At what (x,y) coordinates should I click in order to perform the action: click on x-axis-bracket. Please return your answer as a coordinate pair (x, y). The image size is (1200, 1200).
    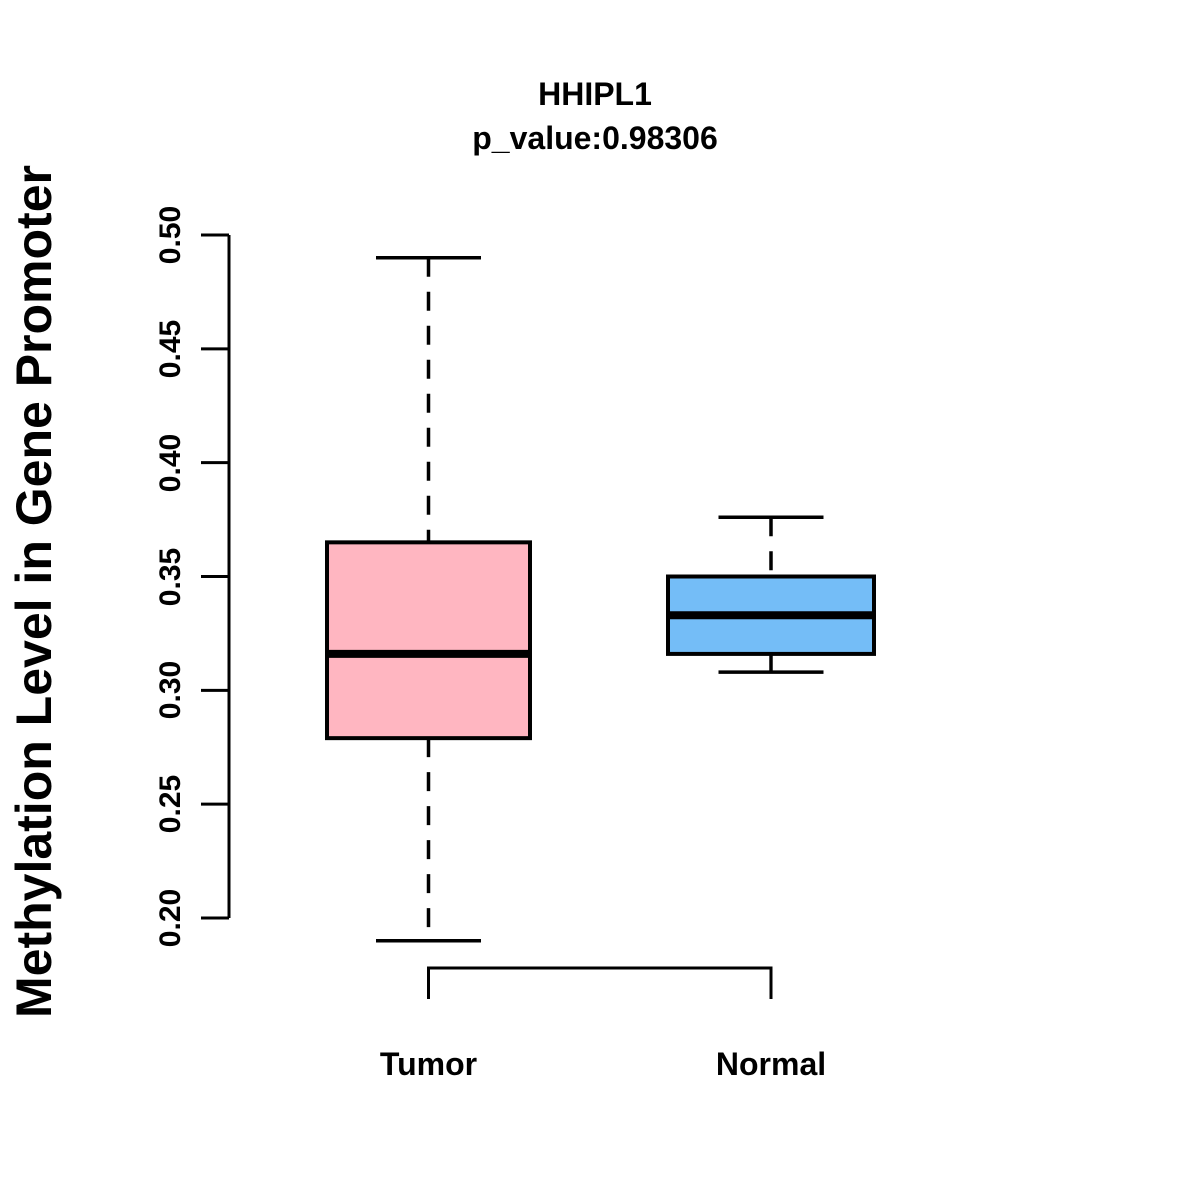
    Looking at the image, I should click on (600, 982).